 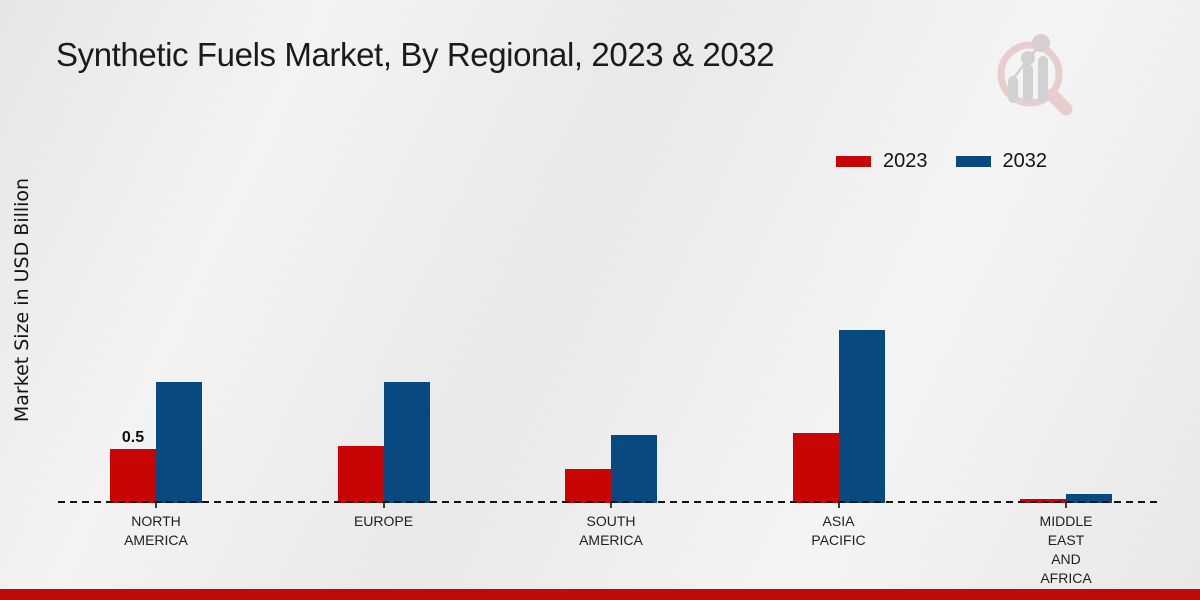 I want to click on category-label-asia-pacific: ASIA PACIFIC, so click(x=838, y=530).